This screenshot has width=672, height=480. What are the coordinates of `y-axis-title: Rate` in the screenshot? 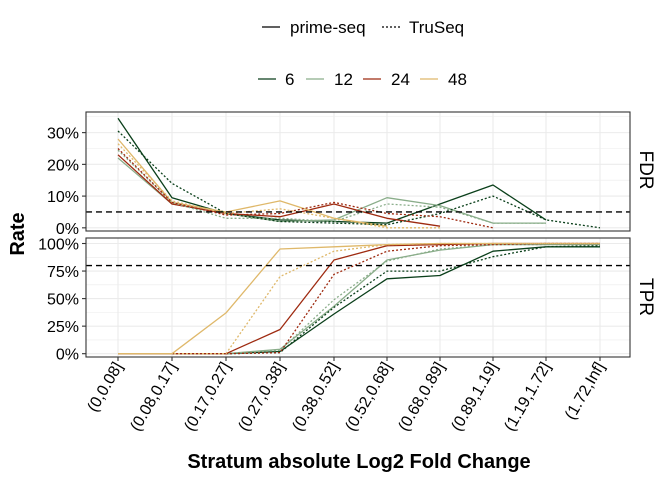 It's located at (18, 233).